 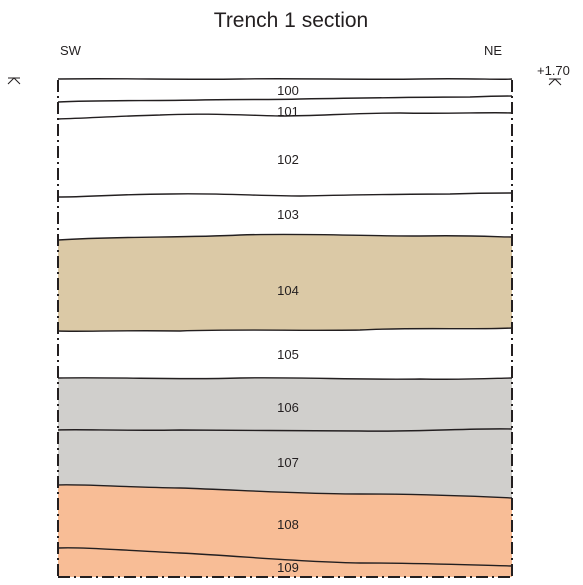 I want to click on datum-marker-right, so click(x=555, y=82).